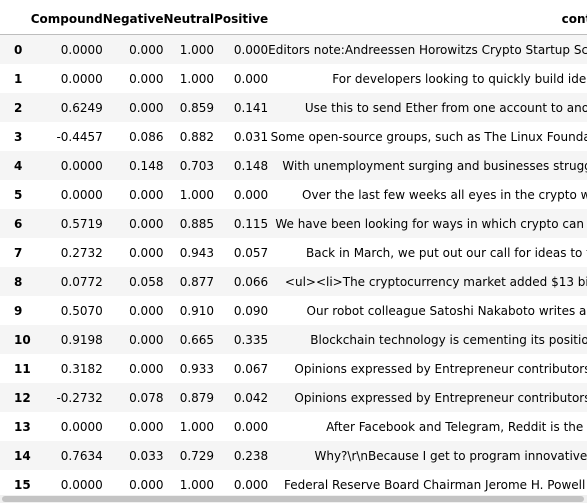 Image resolution: width=587 pixels, height=503 pixels. What do you see at coordinates (15, 19) in the screenshot?
I see `header-index` at bounding box center [15, 19].